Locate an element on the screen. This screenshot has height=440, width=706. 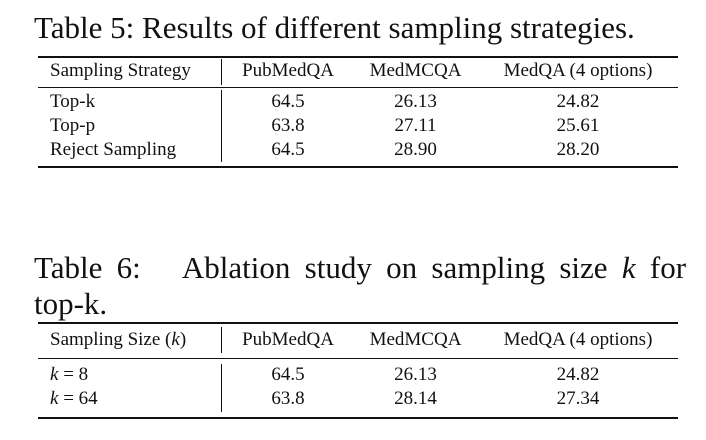
table5-row1-medqa: 24.82 is located at coordinates (578, 101).